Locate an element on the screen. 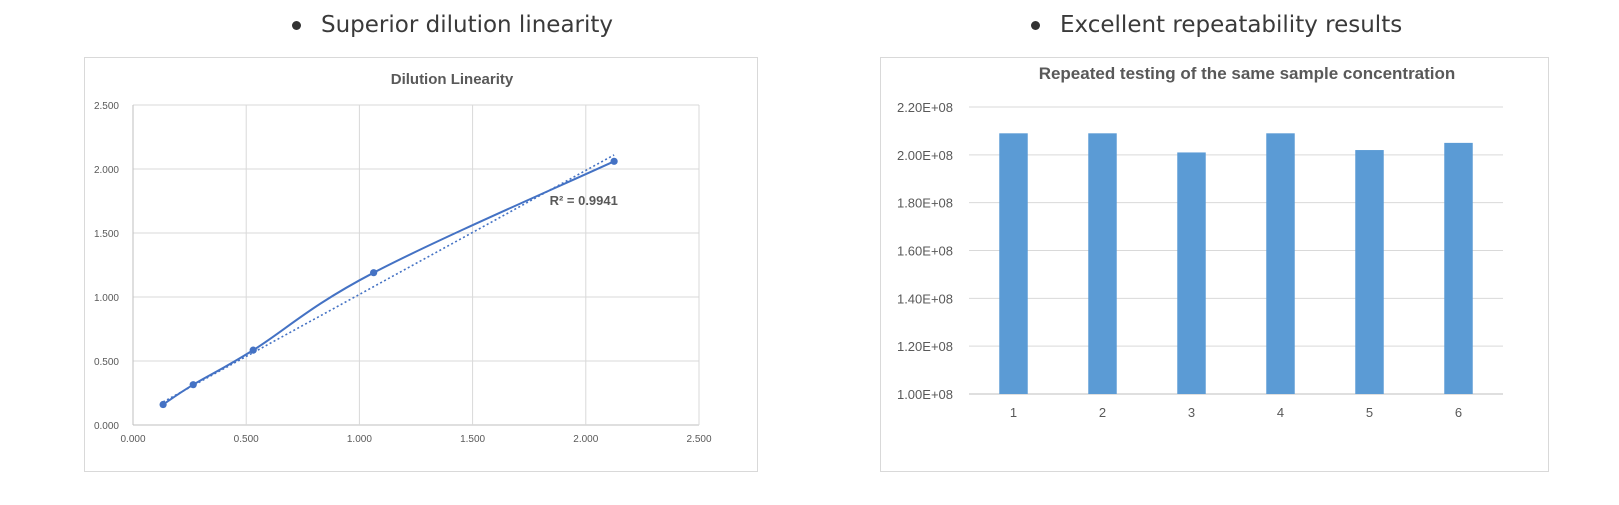 The height and width of the screenshot is (505, 1619). y-tick-label: 1.20E+08 is located at coordinates (925, 346).